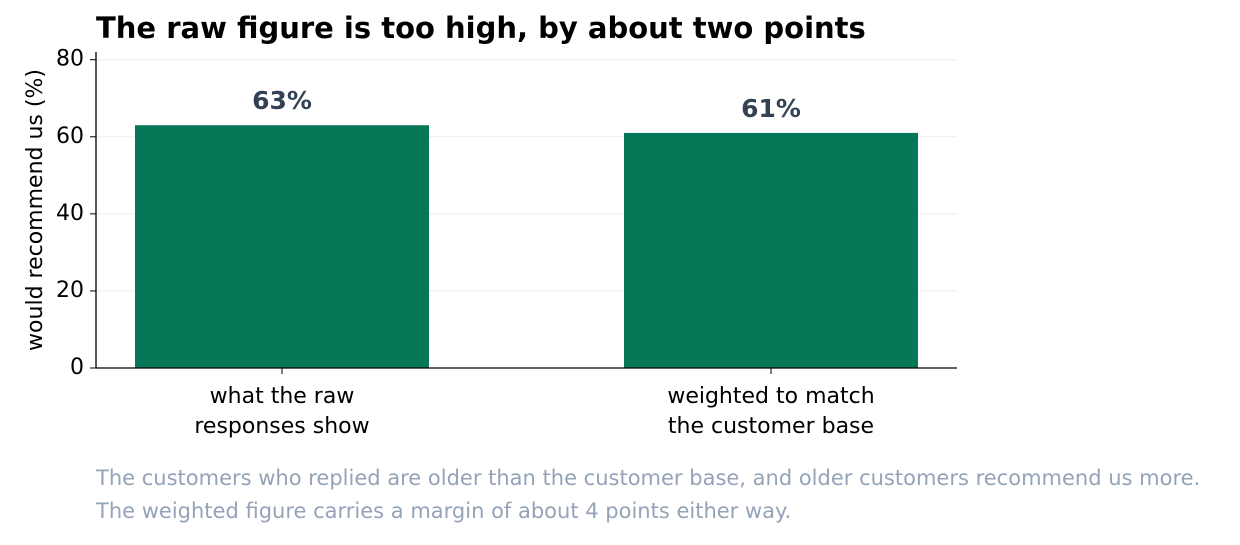 The width and height of the screenshot is (1240, 545). Describe the element at coordinates (282, 100) in the screenshot. I see `value-label: 63%` at that location.